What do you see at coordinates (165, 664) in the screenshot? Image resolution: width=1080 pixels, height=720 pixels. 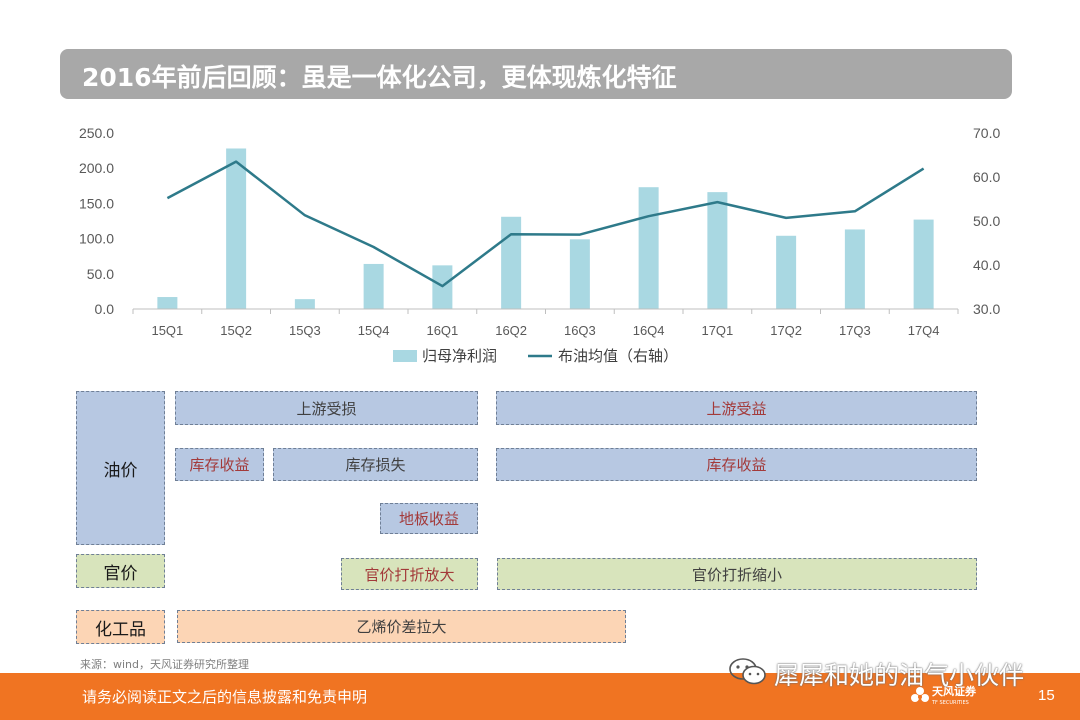 I see `source-note: 来源：wind，天风证券研究所整理` at bounding box center [165, 664].